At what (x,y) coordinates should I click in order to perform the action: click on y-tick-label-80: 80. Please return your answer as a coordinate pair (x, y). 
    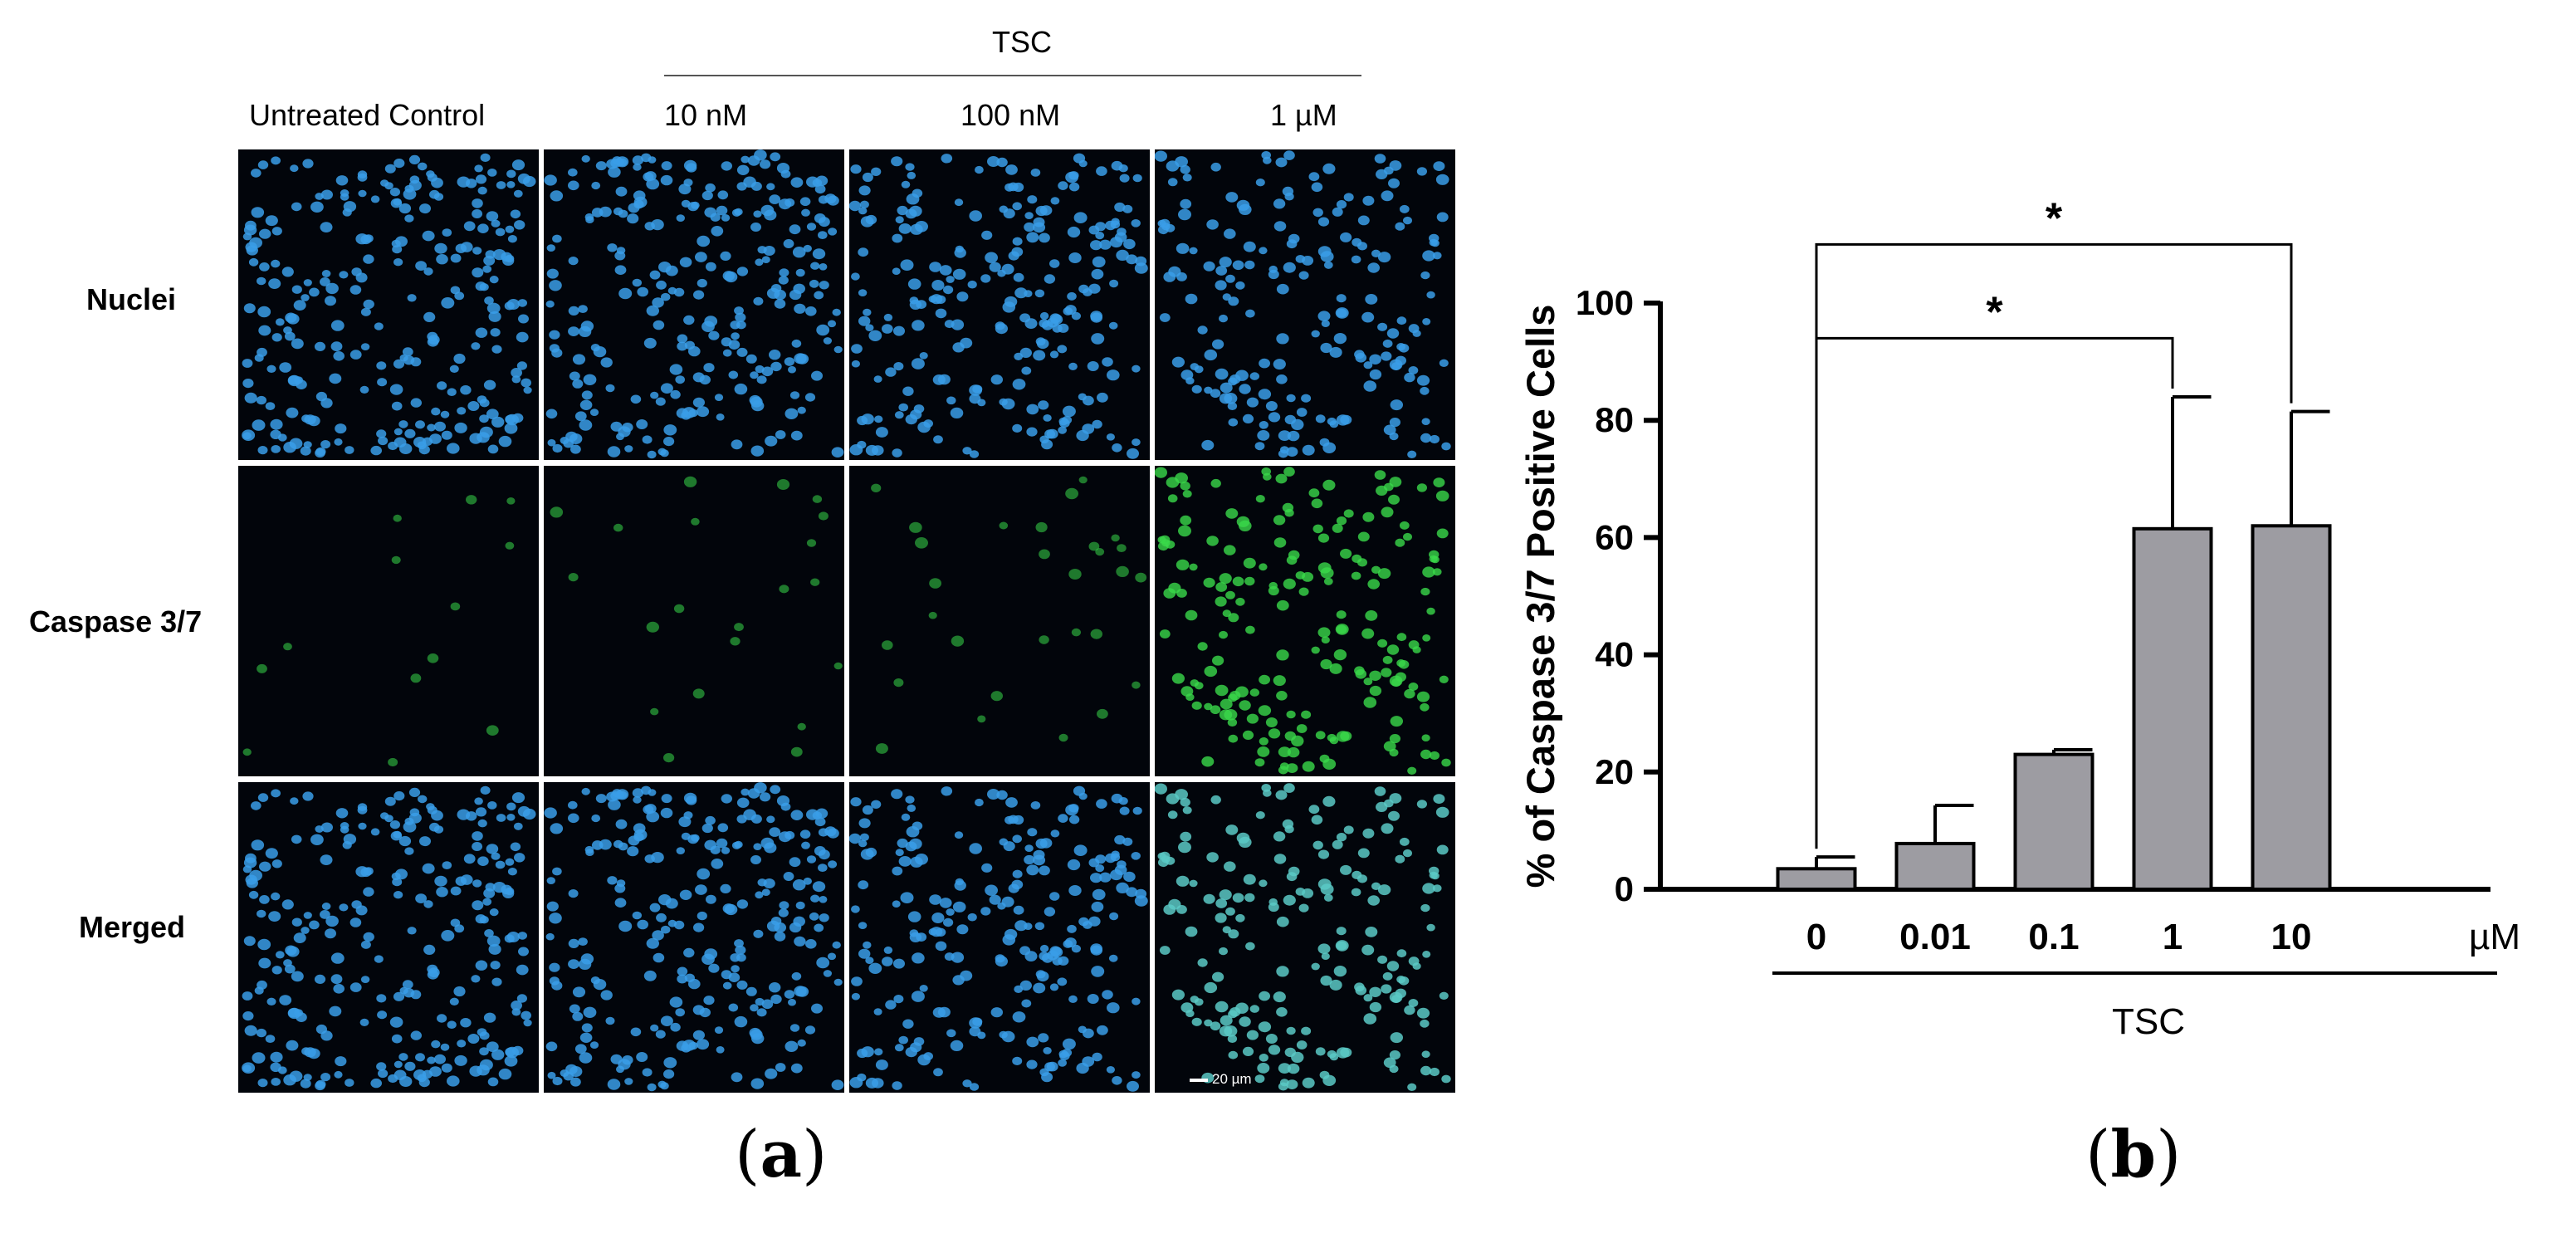
    Looking at the image, I should click on (1614, 419).